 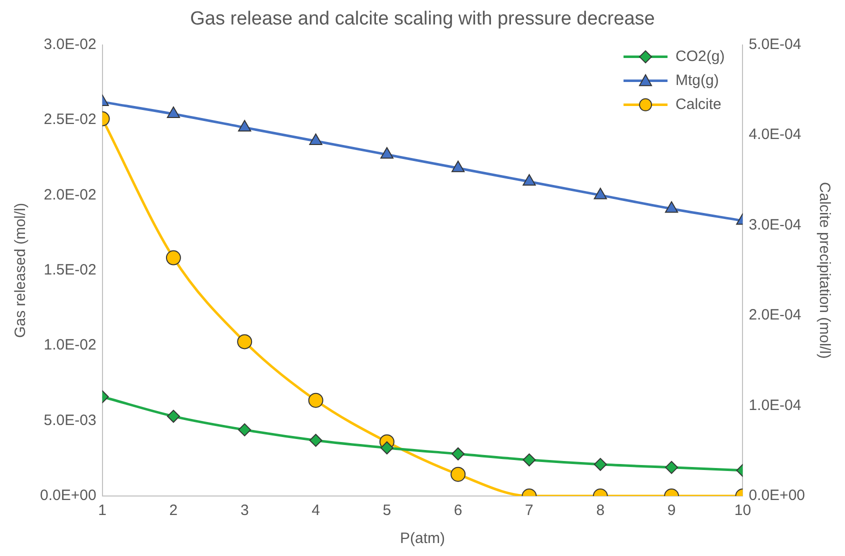 I want to click on y2-tick-label: 3.0E-04, so click(x=775, y=225).